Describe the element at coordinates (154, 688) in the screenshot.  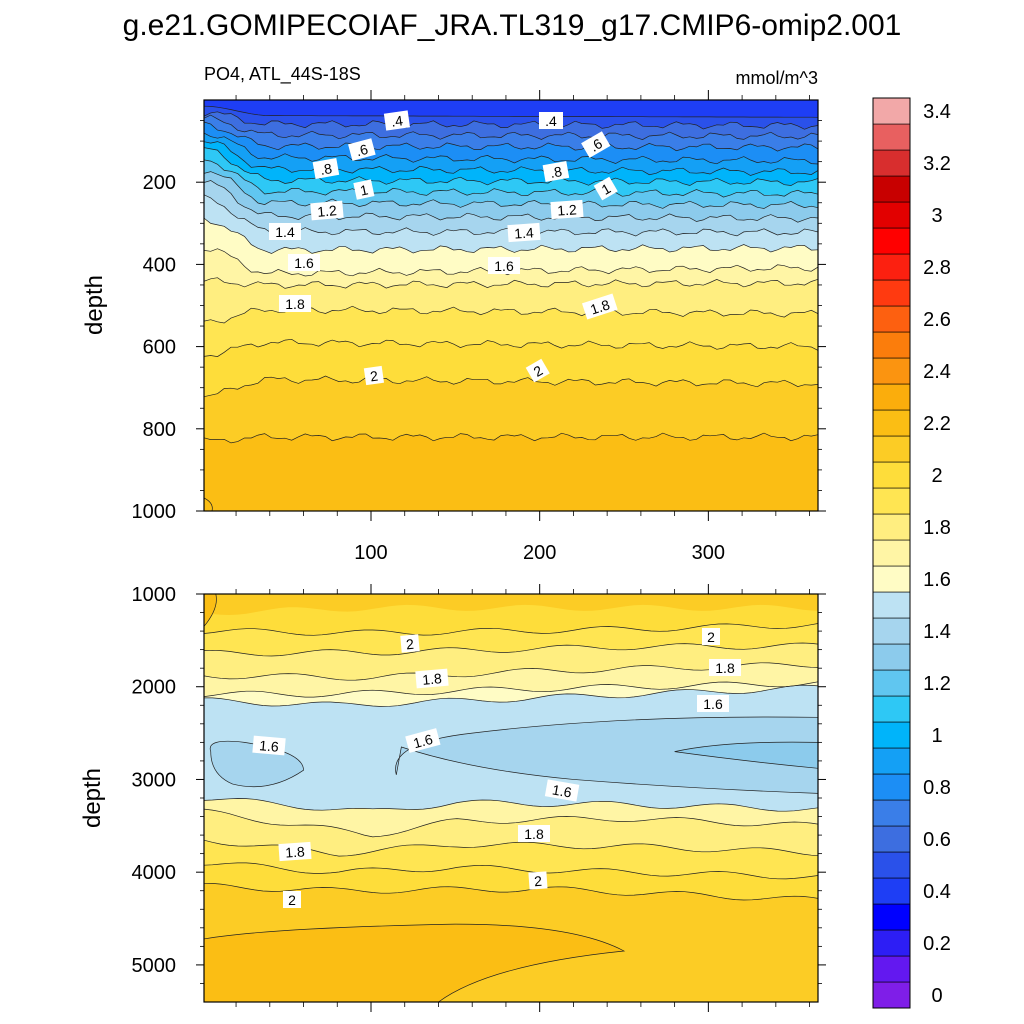
I see `lower-y-tick-label: 2000` at that location.